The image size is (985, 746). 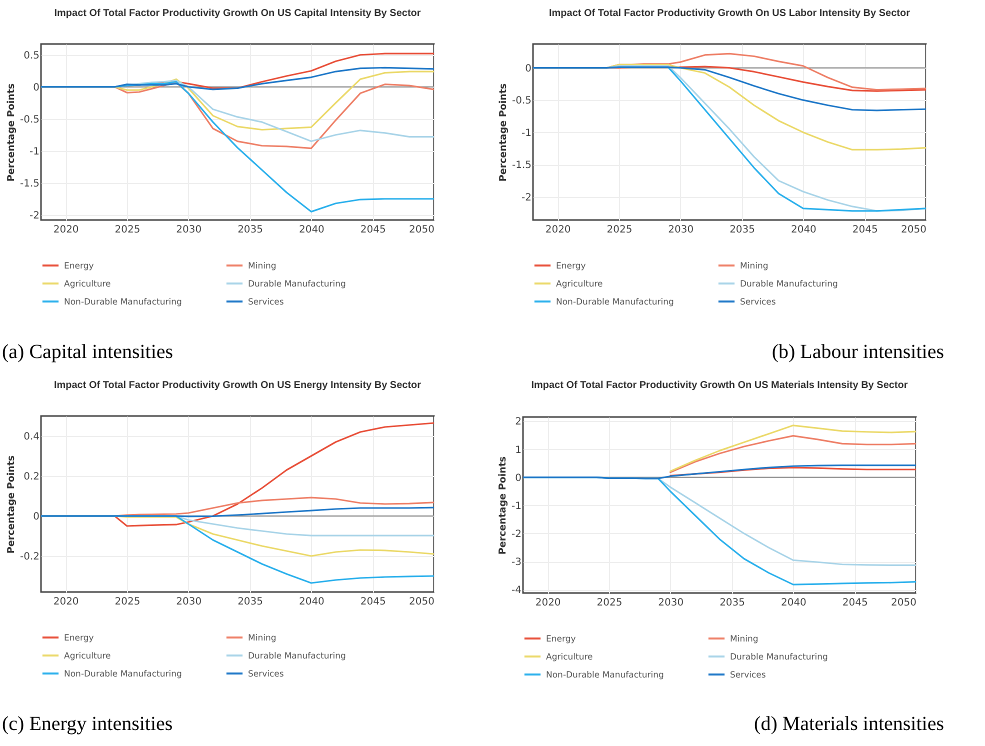 What do you see at coordinates (858, 352) in the screenshot?
I see `text: (b) Labour intensities` at bounding box center [858, 352].